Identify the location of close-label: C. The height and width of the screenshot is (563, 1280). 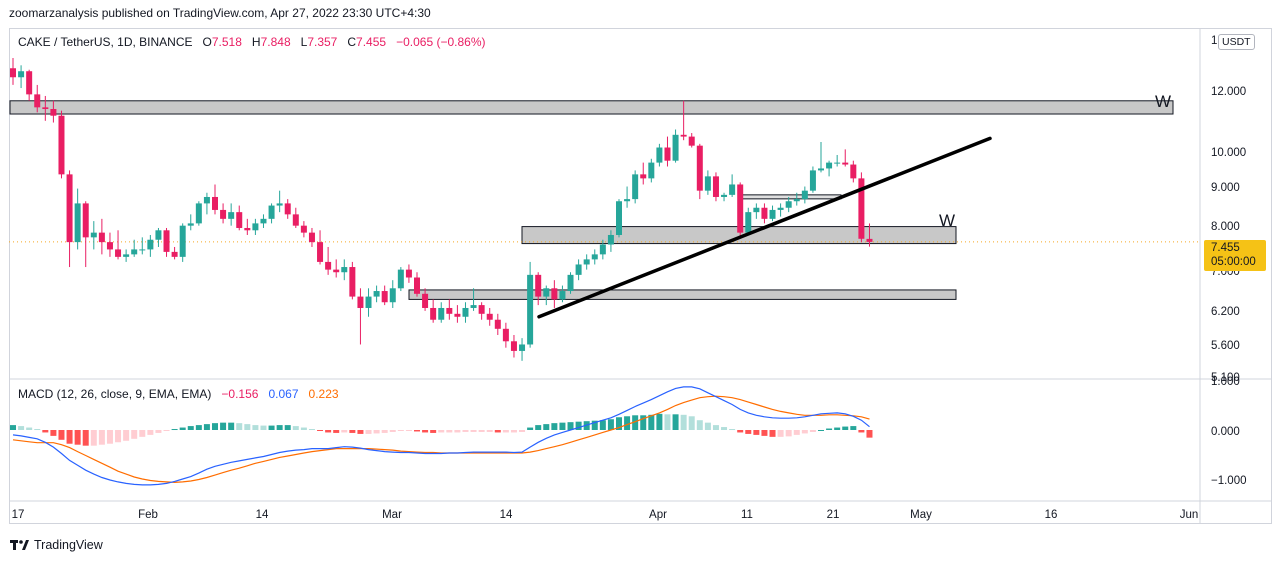
(352, 42).